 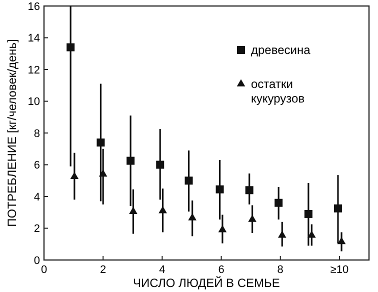 I want to click on legend-label: древесина, so click(x=281, y=50).